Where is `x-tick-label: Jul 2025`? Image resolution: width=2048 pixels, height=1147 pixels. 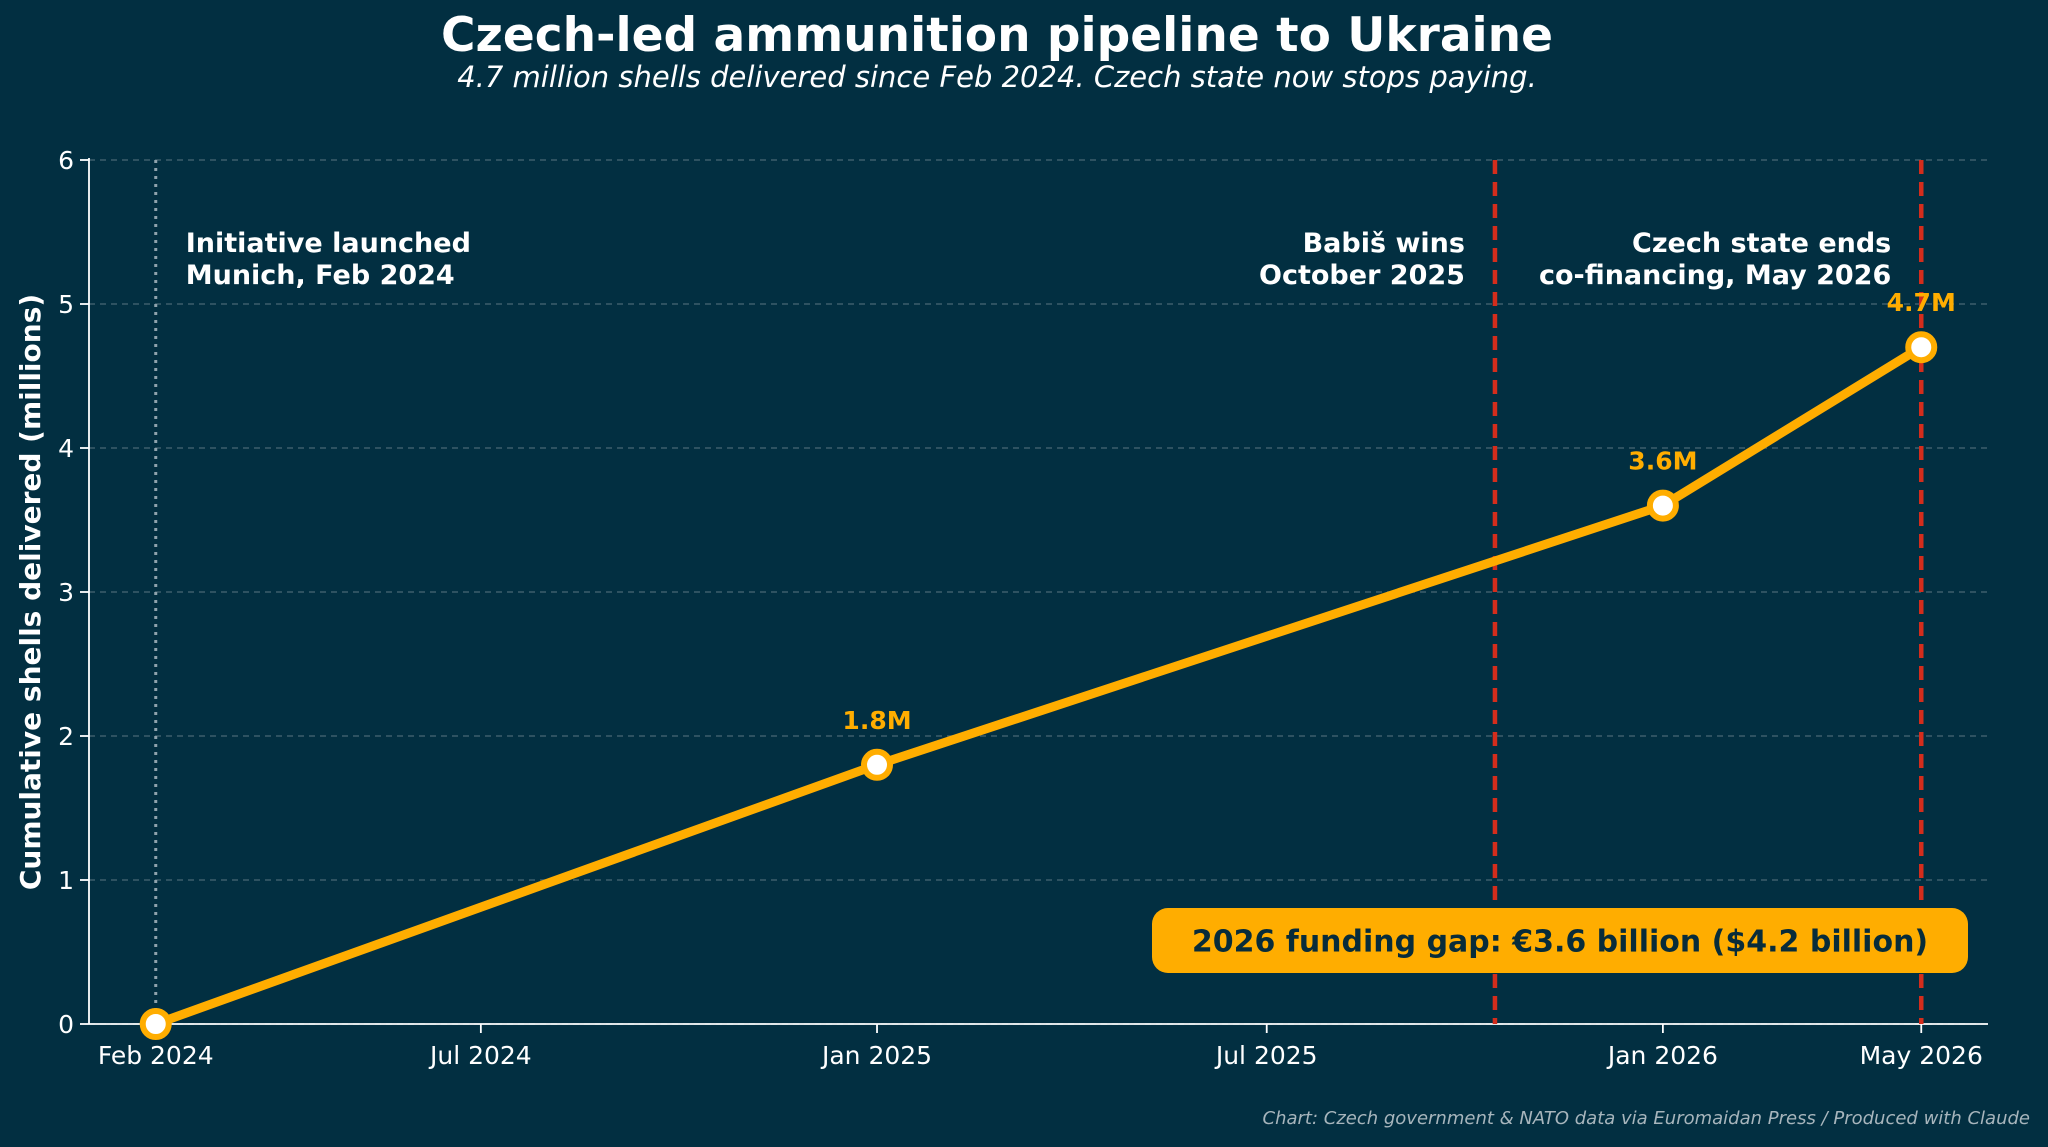
x-tick-label: Jul 2025 is located at coordinates (1266, 1055).